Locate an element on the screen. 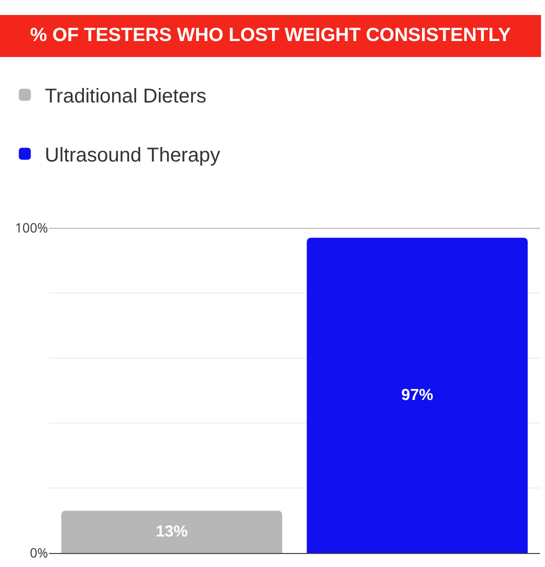 Image resolution: width=545 pixels, height=567 pixels. y-tick-label: 0% is located at coordinates (39, 553).